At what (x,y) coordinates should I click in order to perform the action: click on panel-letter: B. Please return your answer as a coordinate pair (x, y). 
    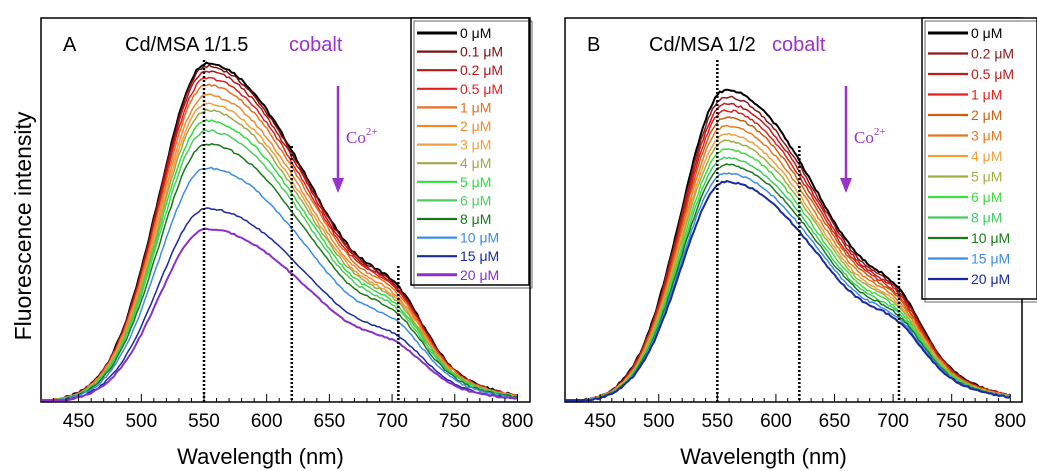
    Looking at the image, I should click on (593, 45).